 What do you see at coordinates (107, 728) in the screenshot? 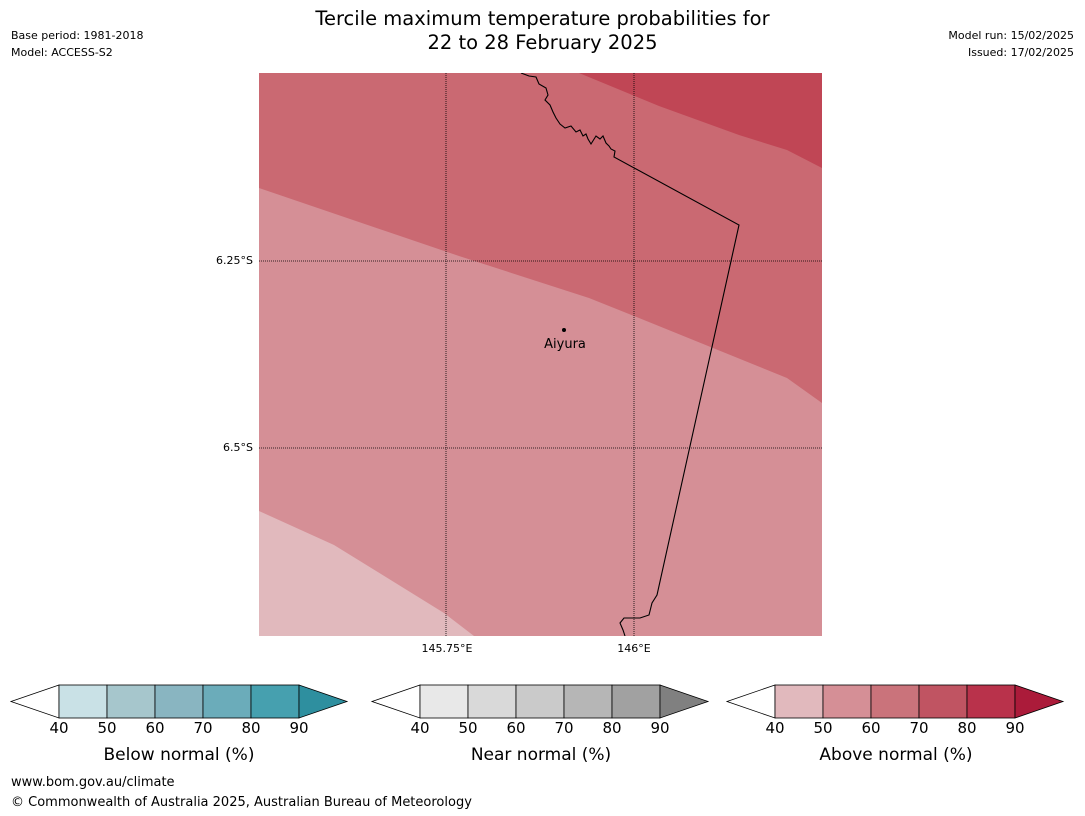
I see `cb-below-tick-50: 50` at bounding box center [107, 728].